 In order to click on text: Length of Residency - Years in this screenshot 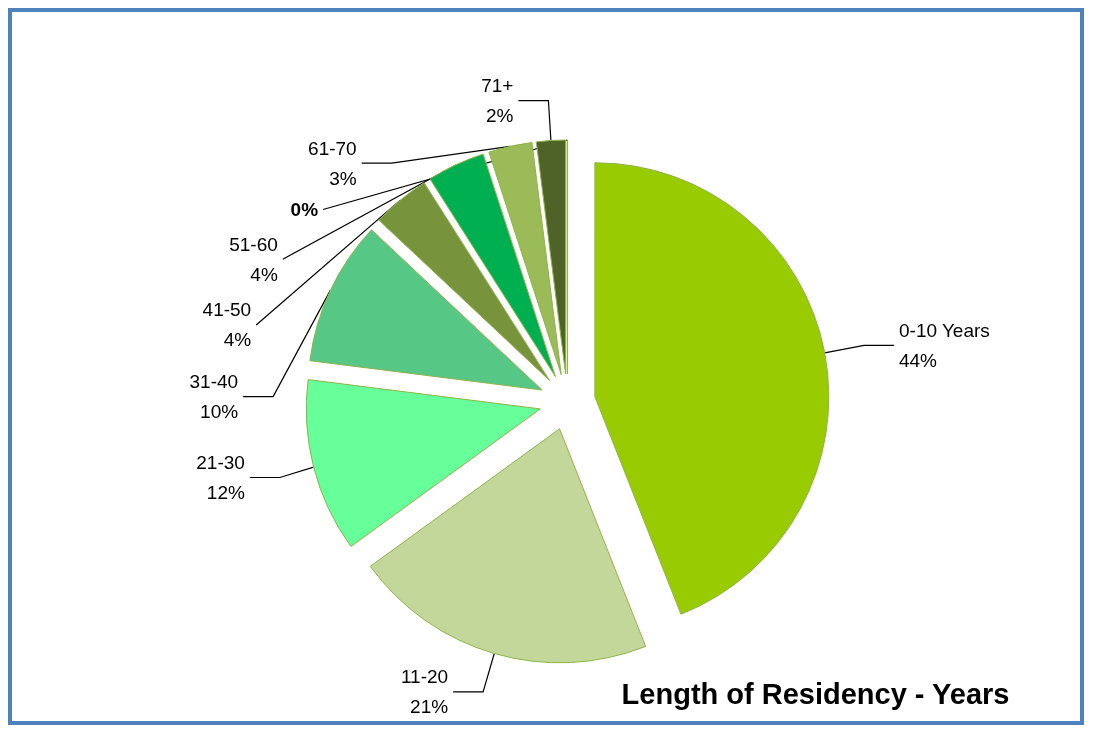, I will do `click(815, 693)`.